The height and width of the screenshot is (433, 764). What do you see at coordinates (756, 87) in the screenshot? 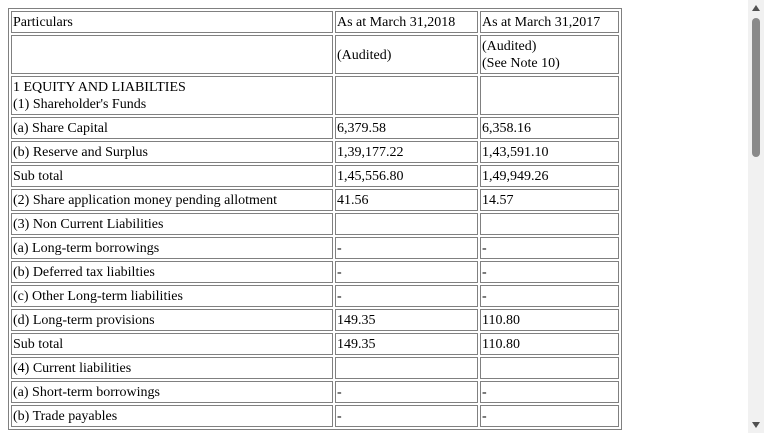
I see `scrollbar-thumb` at bounding box center [756, 87].